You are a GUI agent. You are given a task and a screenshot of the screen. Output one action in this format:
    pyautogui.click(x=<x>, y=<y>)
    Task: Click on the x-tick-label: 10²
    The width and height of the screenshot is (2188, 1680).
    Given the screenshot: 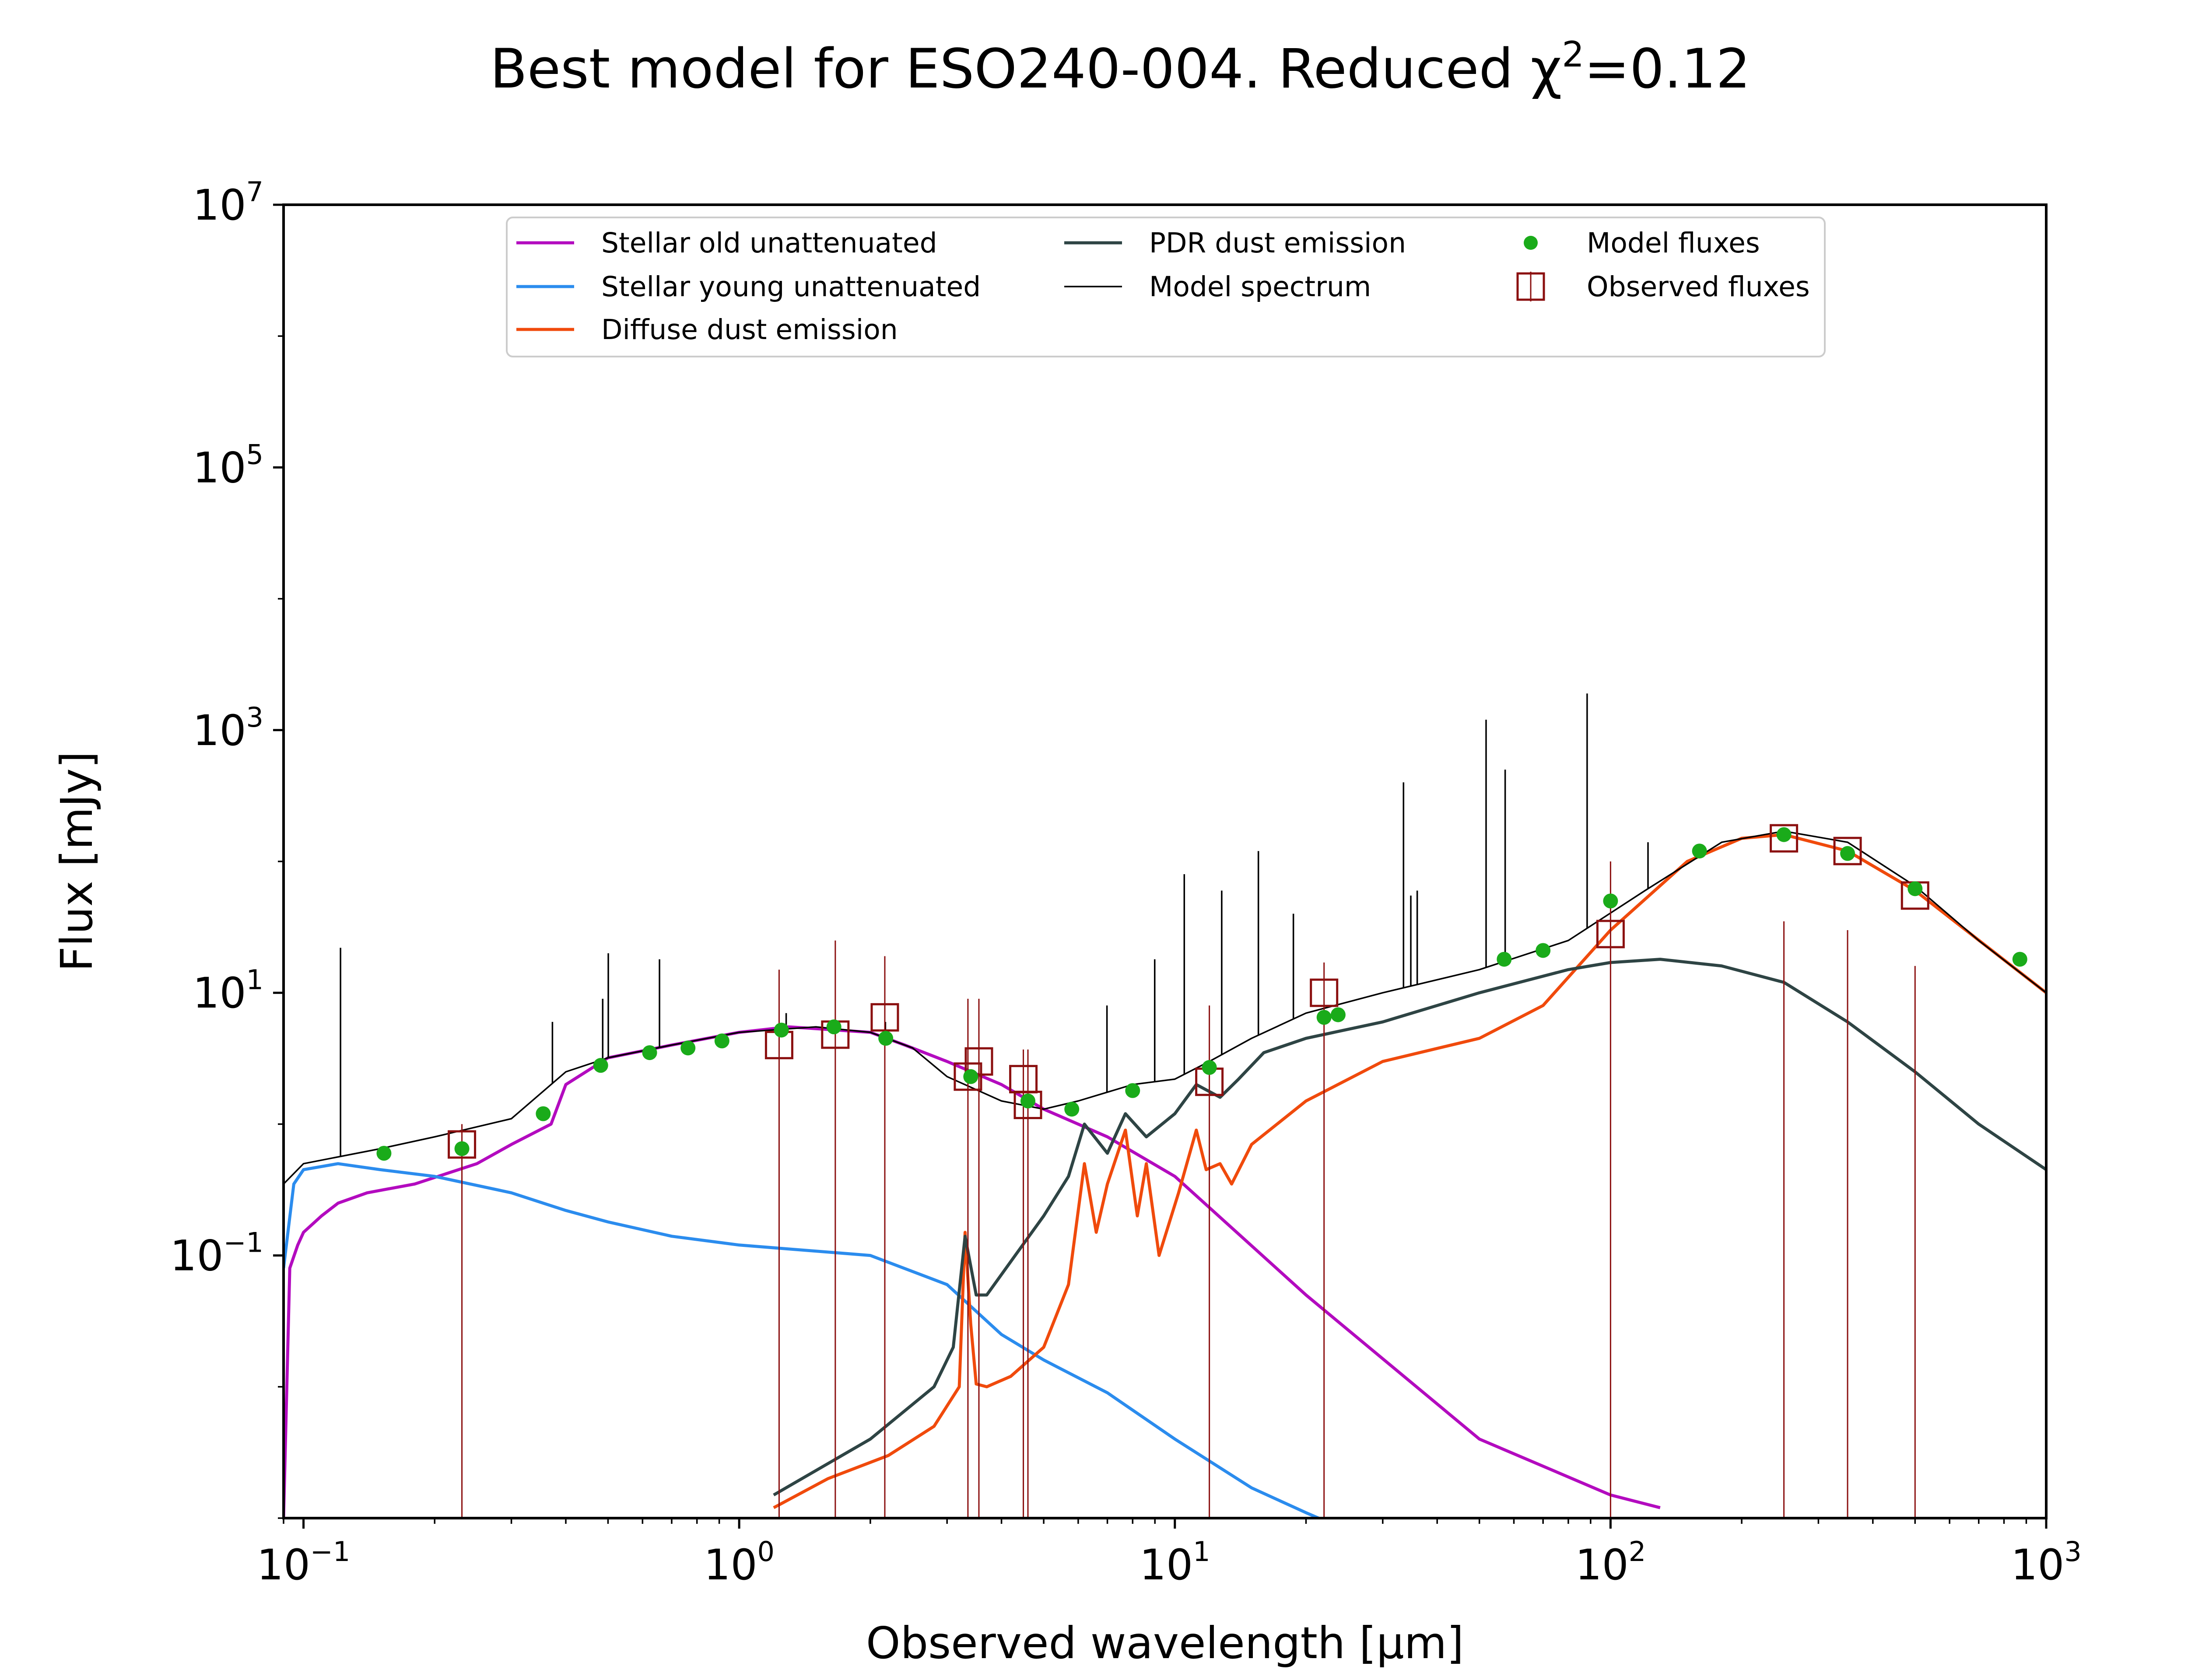 What is the action you would take?
    pyautogui.click(x=1611, y=1562)
    